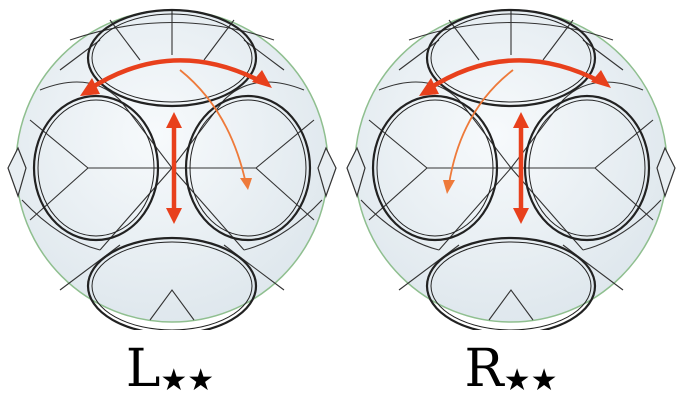 This screenshot has height=414, width=681. I want to click on caption-letter: L, so click(143, 369).